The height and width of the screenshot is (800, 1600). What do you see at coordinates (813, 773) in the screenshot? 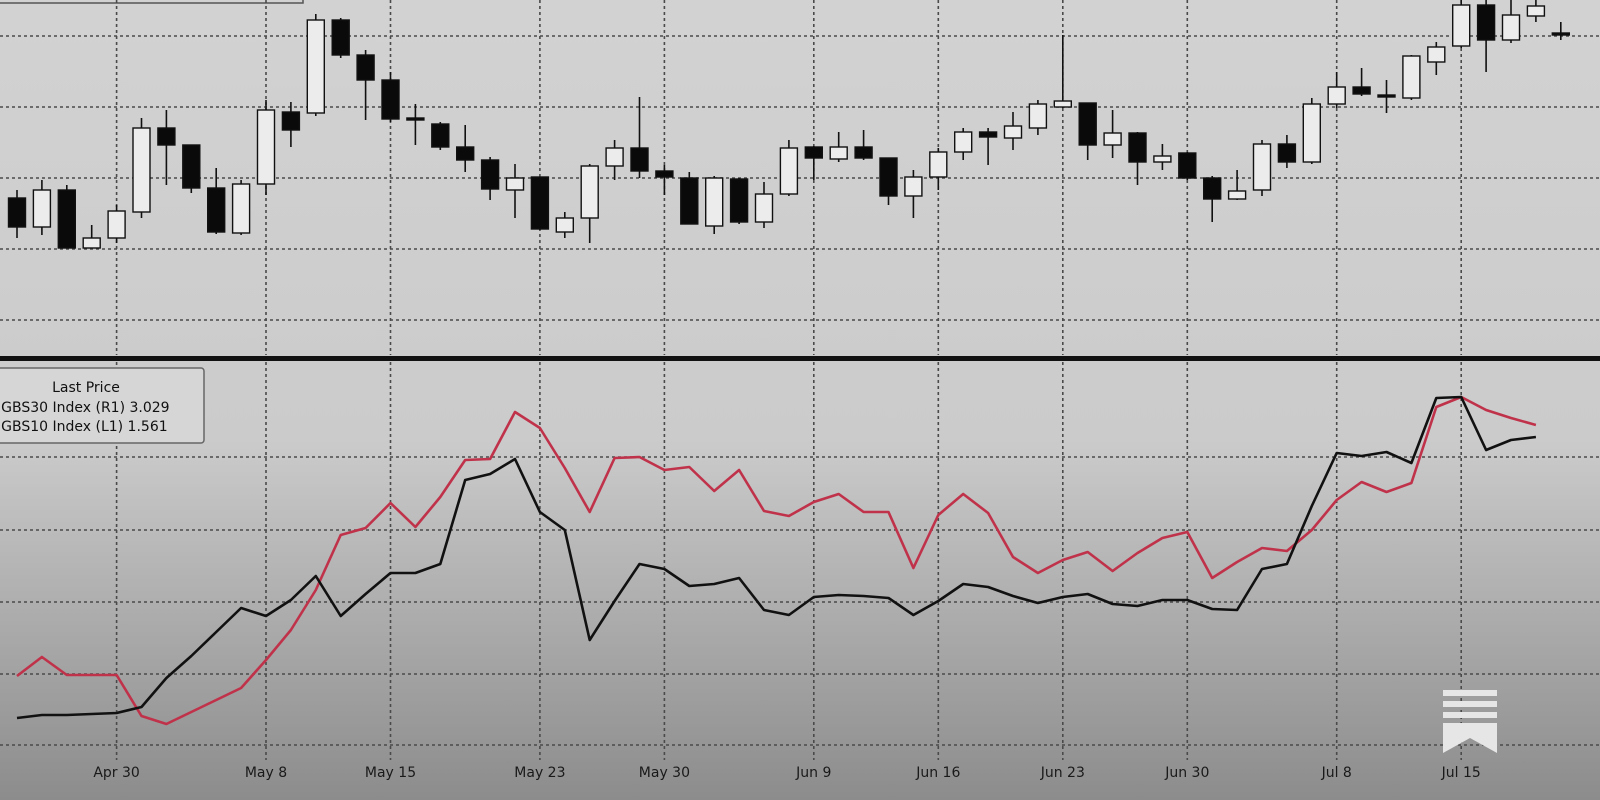
I see `x-tick-label: Jun 9` at bounding box center [813, 773].